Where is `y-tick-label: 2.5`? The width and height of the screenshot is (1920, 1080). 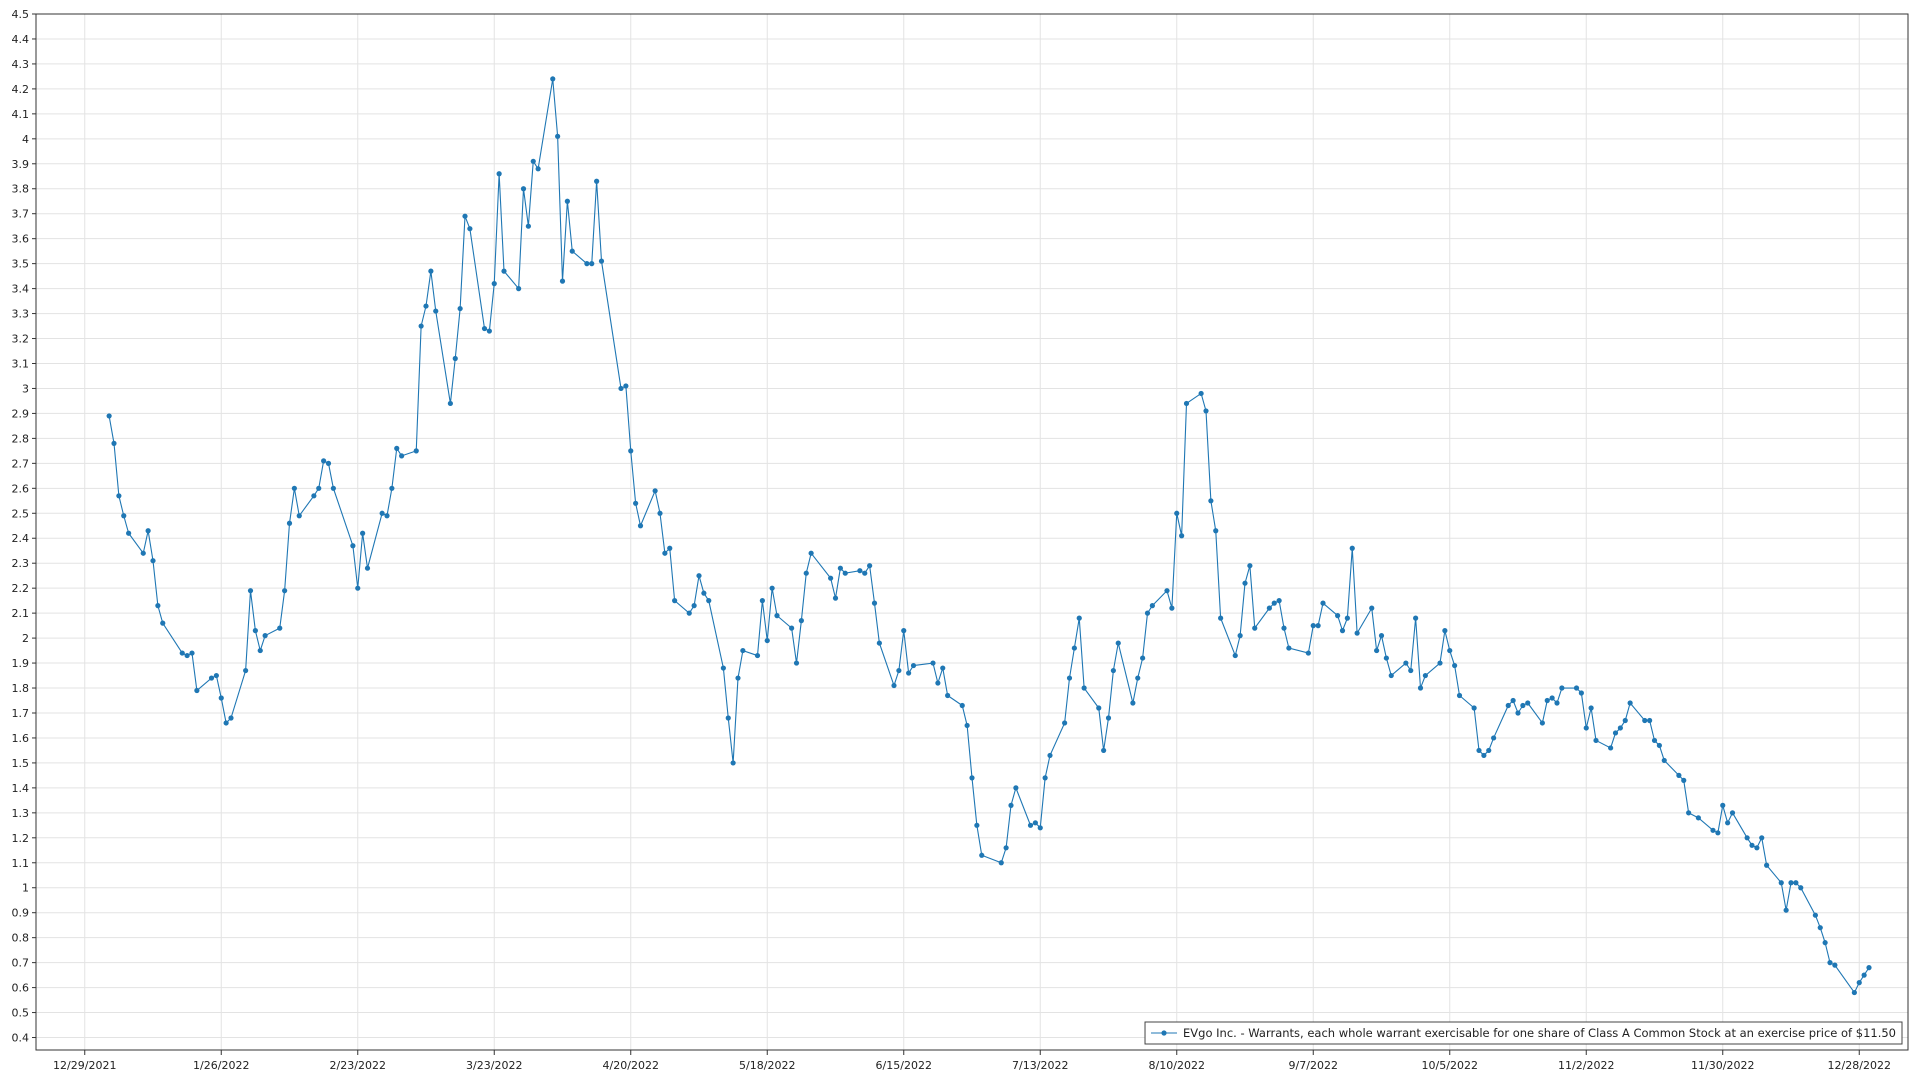
y-tick-label: 2.5 is located at coordinates (21, 513).